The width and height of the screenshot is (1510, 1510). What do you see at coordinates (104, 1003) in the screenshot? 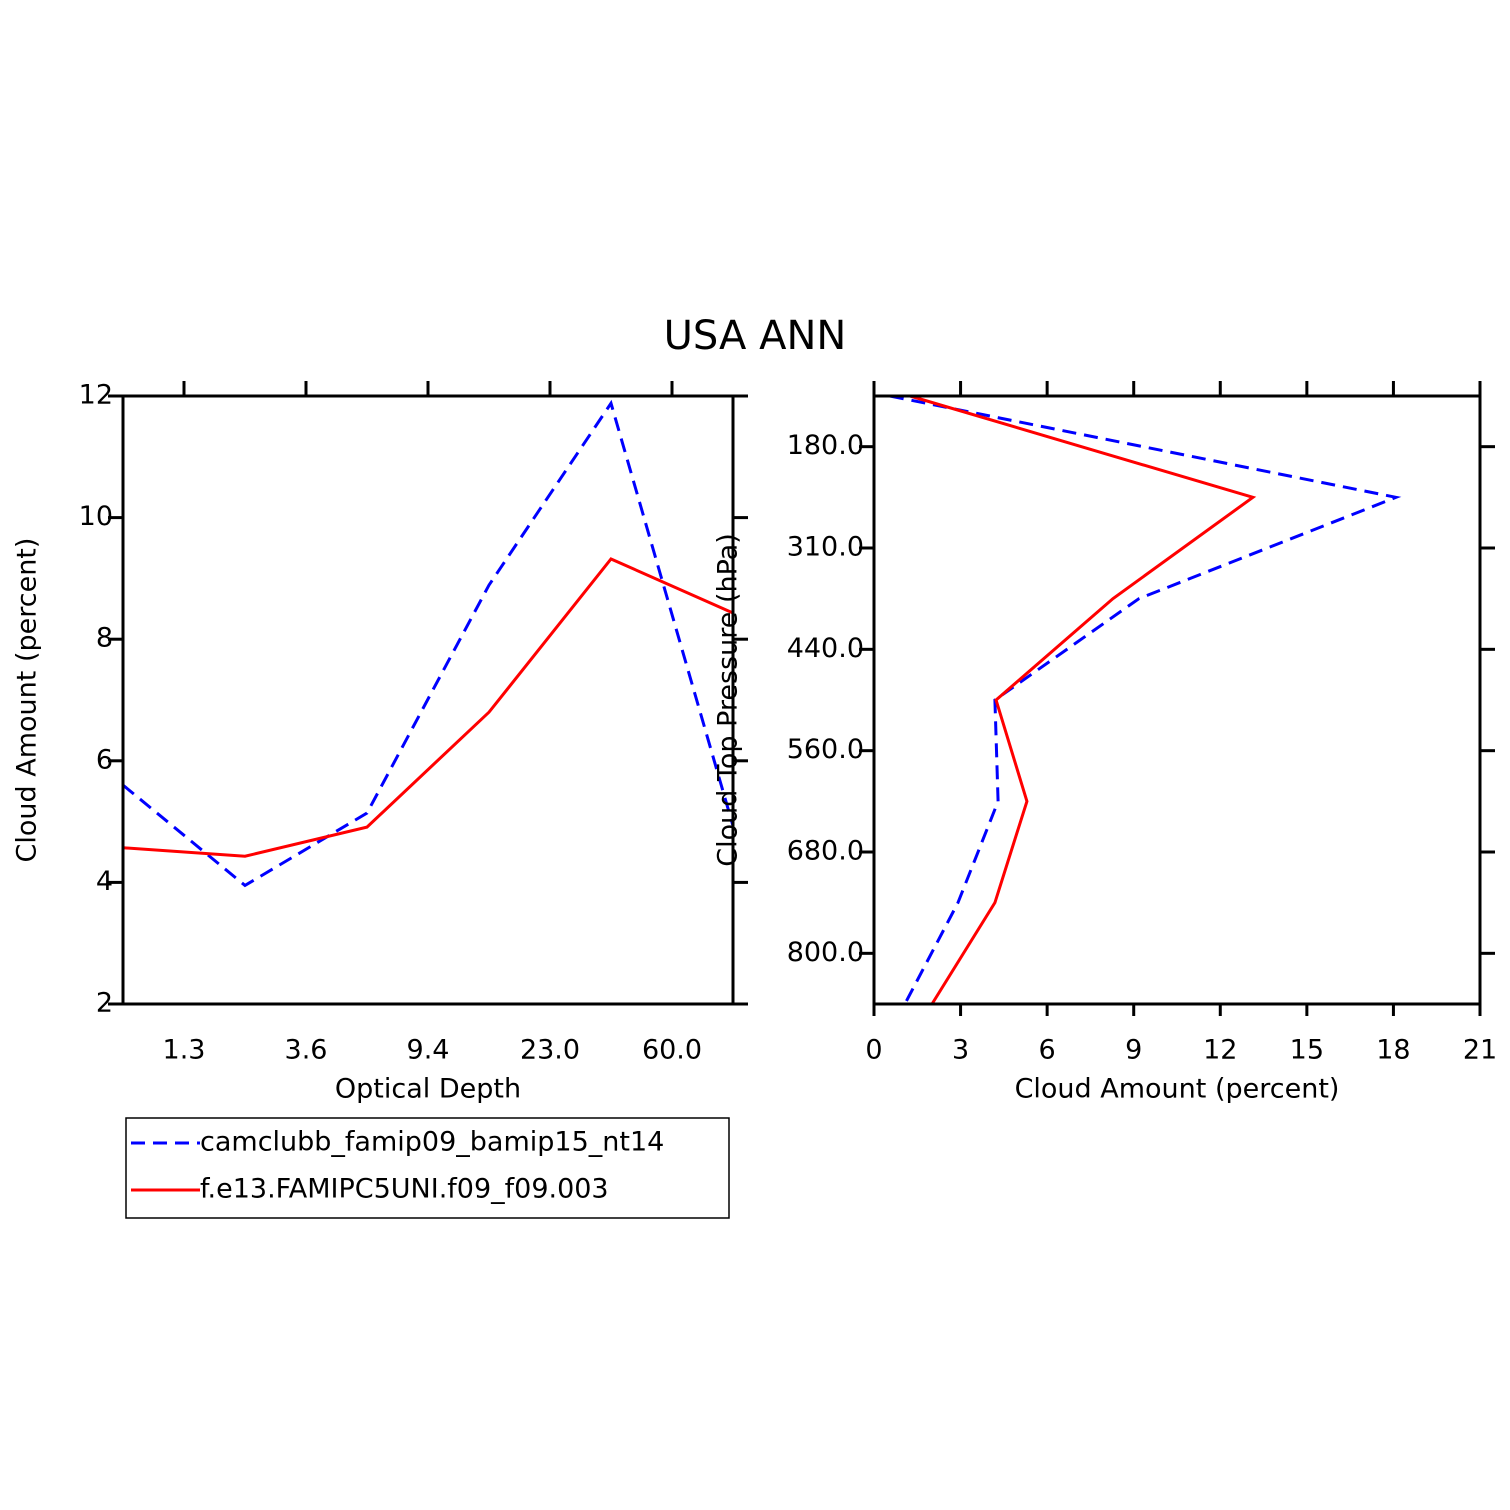
I see `y-tick-label: 2` at bounding box center [104, 1003].